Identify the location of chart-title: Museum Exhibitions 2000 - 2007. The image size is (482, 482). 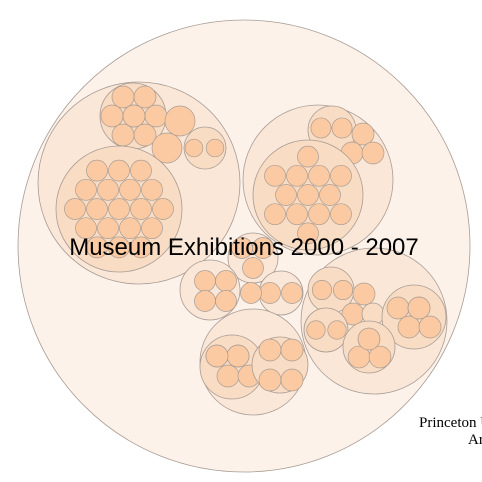
(244, 247).